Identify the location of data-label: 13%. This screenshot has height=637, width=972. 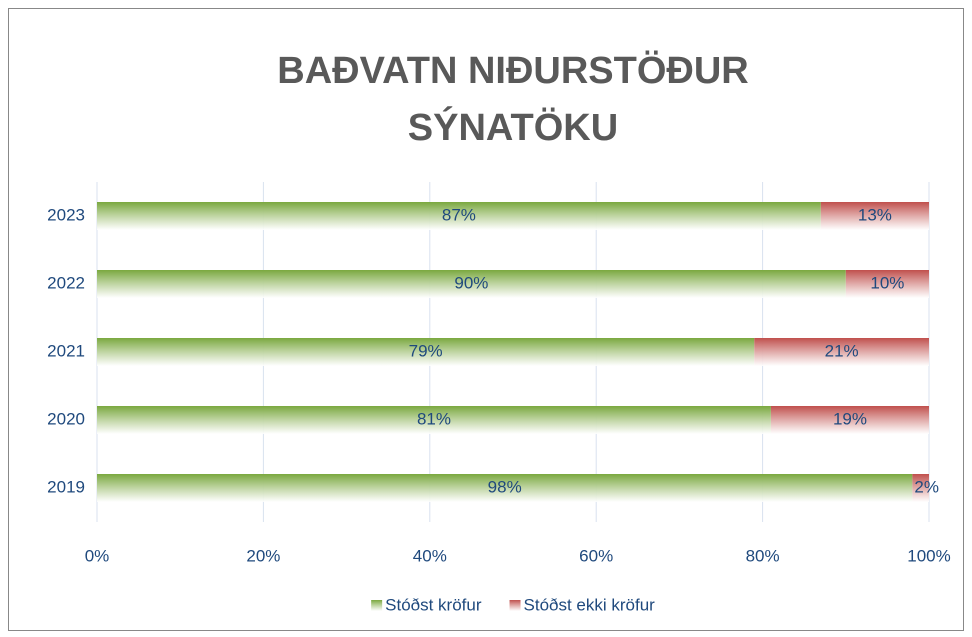
(875, 214).